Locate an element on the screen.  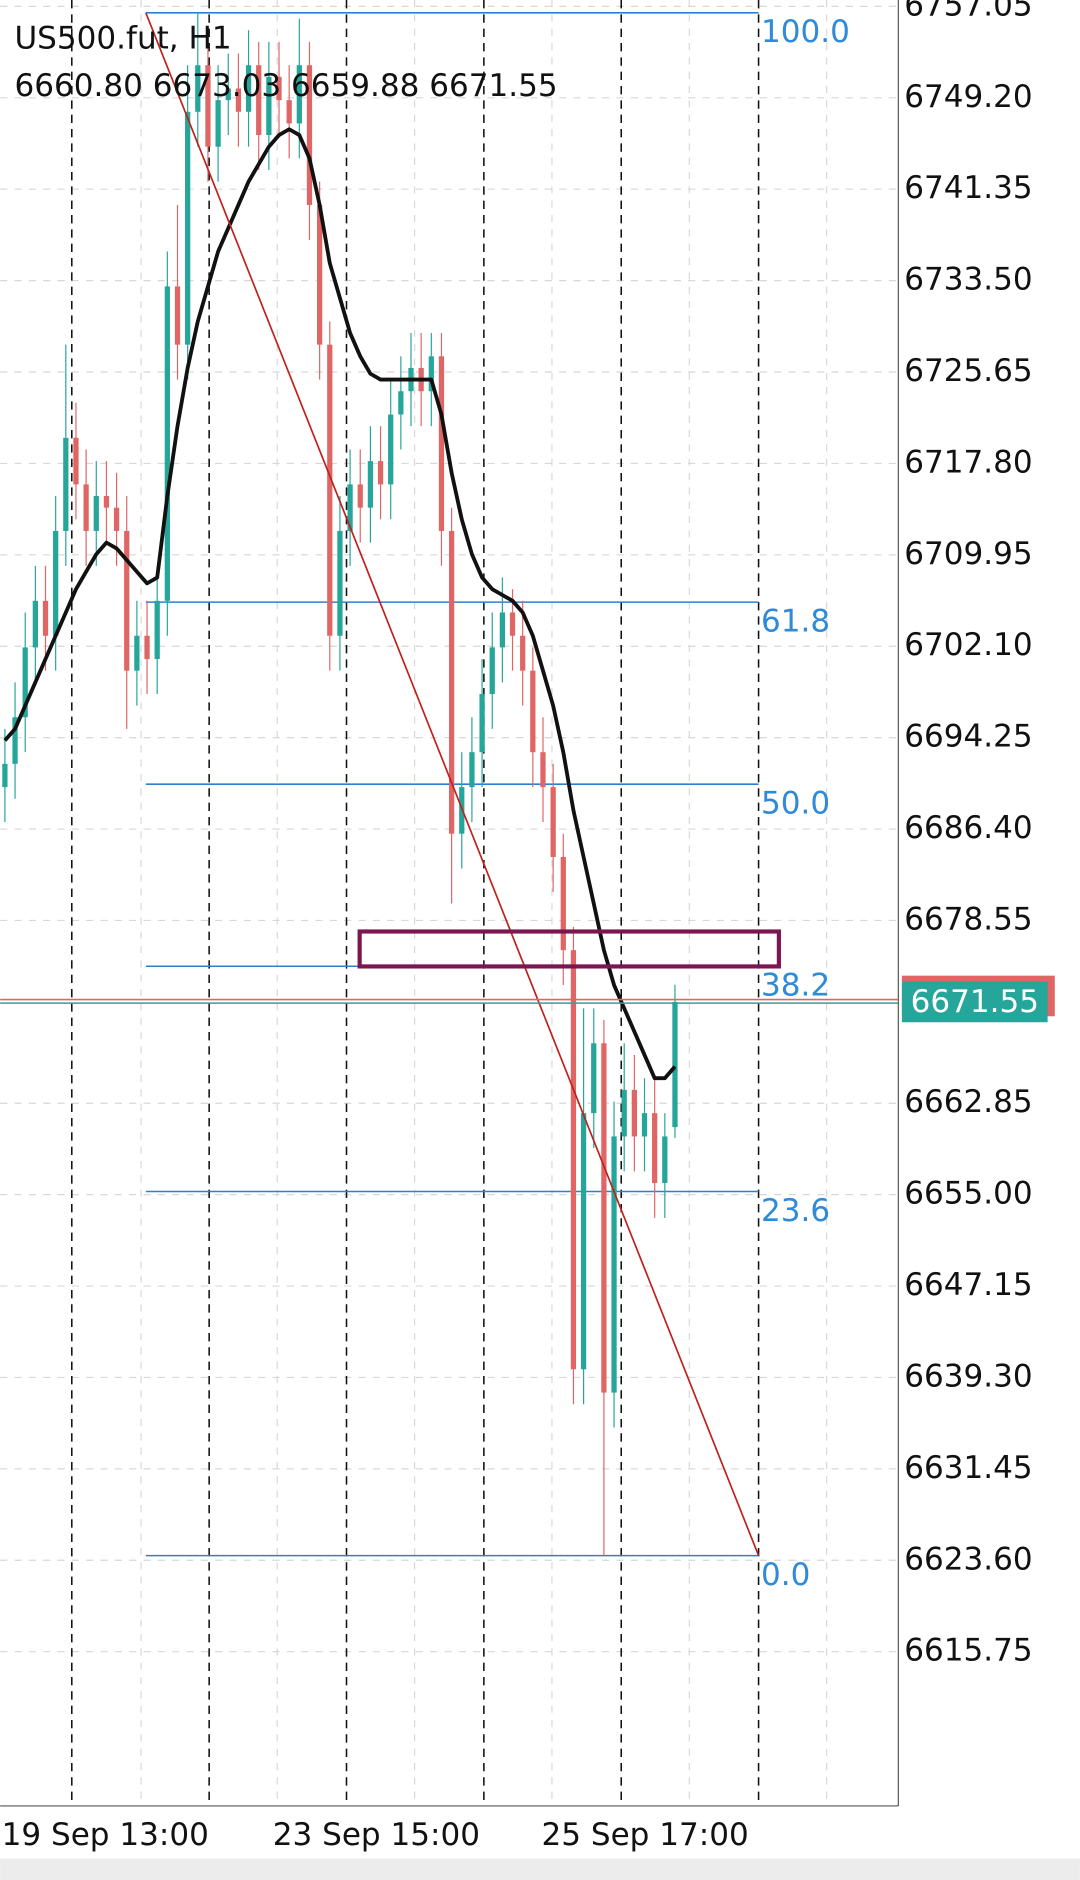
fib-level-label: 0.0 is located at coordinates (785, 1575).